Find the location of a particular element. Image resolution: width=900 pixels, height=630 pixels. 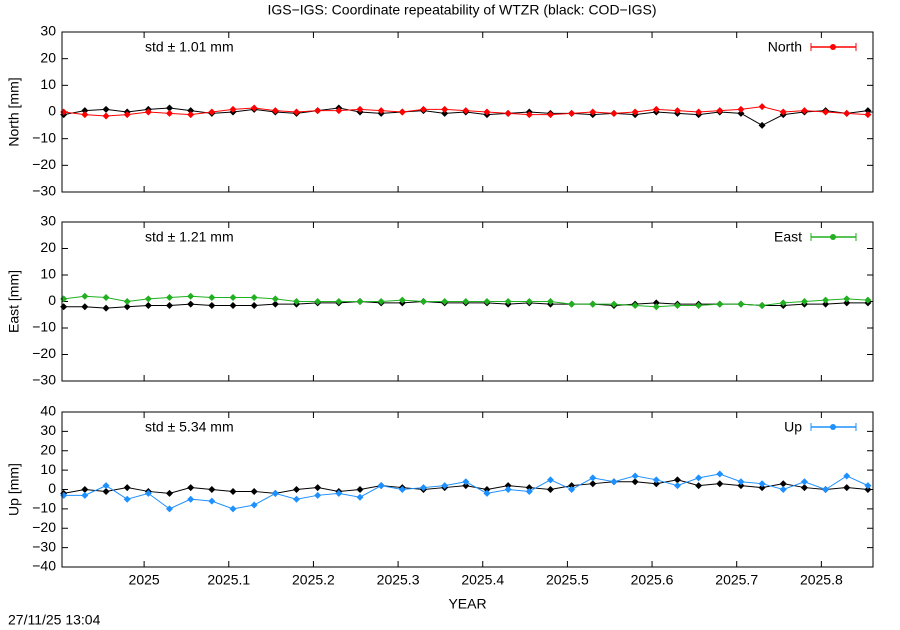

legend-label: North is located at coordinates (785, 47).